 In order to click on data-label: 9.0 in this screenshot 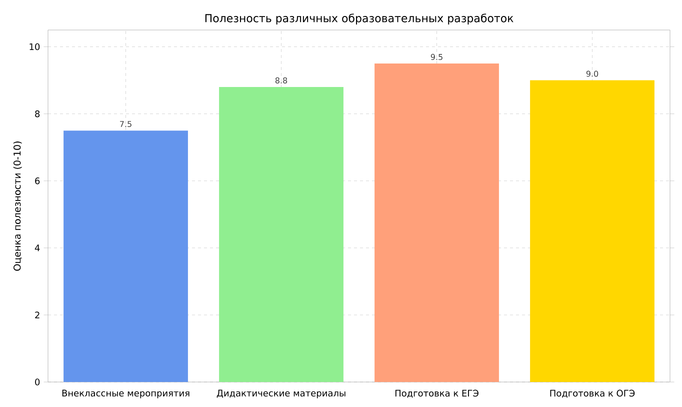, I will do `click(592, 73)`.